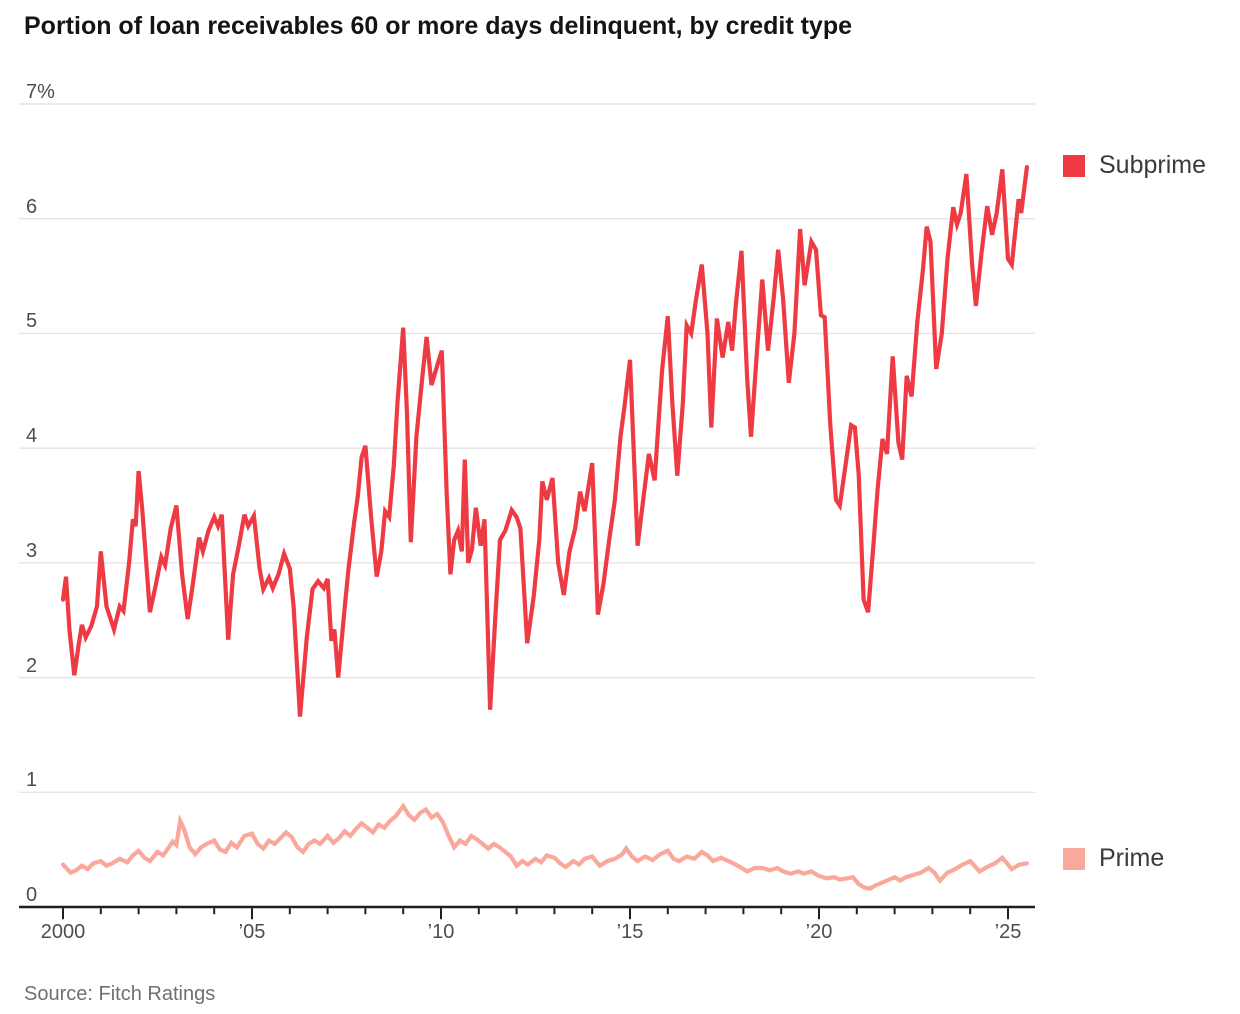 The height and width of the screenshot is (1014, 1240). What do you see at coordinates (1132, 858) in the screenshot?
I see `legend-prime-label: Prime` at bounding box center [1132, 858].